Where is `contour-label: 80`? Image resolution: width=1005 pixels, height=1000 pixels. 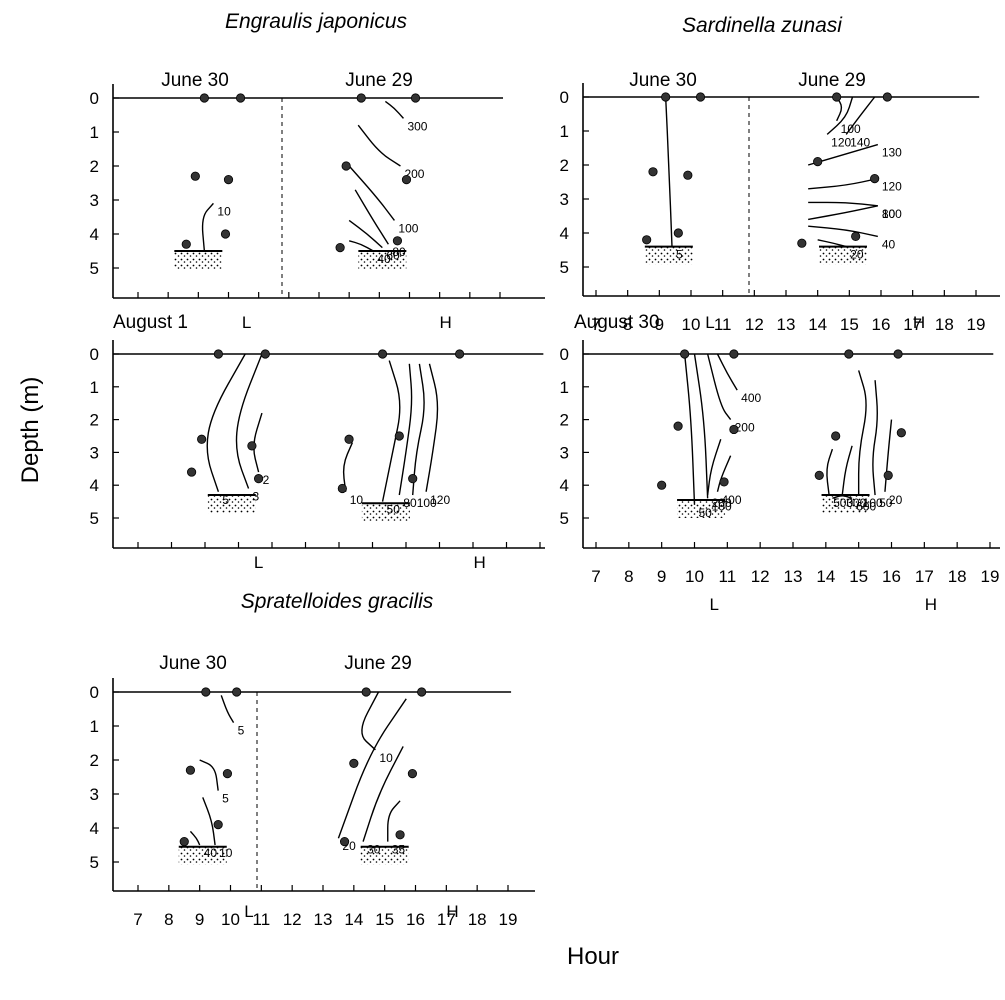 contour-label: 80 is located at coordinates (399, 252).